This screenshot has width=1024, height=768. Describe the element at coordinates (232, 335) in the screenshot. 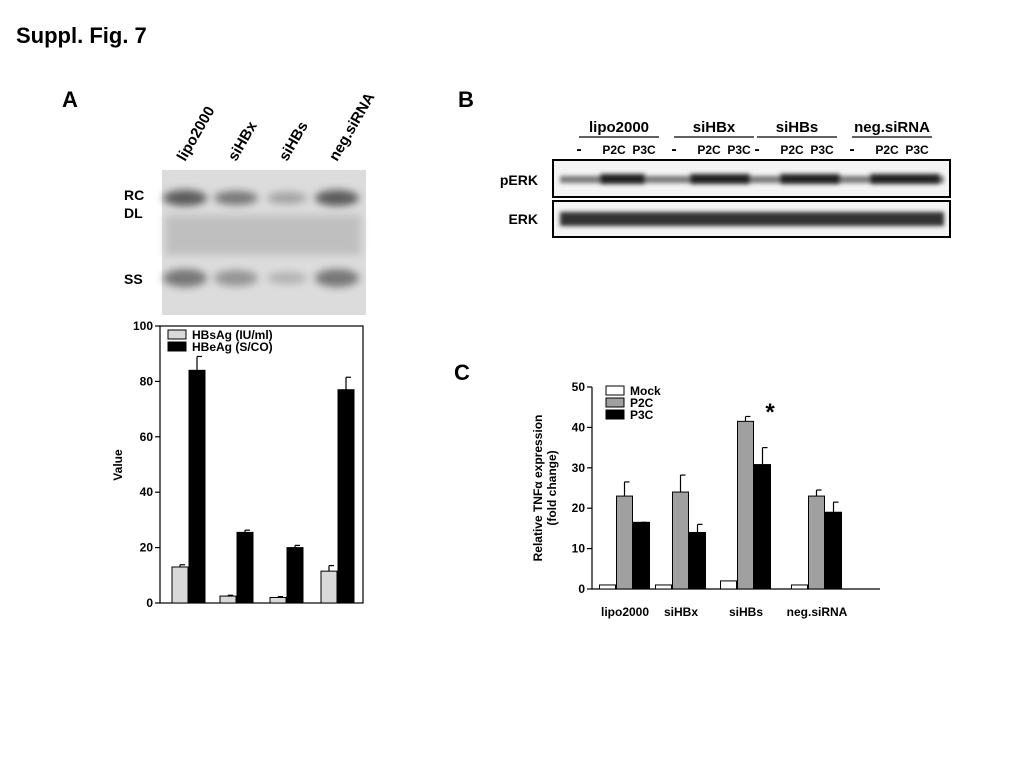

I see `legend-label: HBsAg (IU/ml)` at that location.